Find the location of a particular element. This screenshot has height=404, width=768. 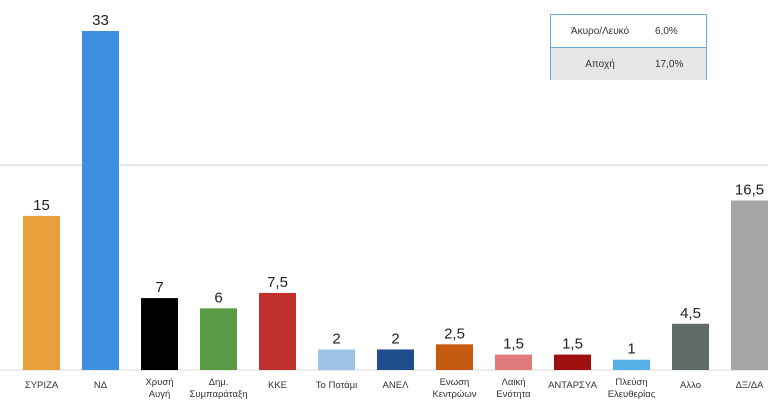

info-value-abstention: 17,0% is located at coordinates (669, 64).